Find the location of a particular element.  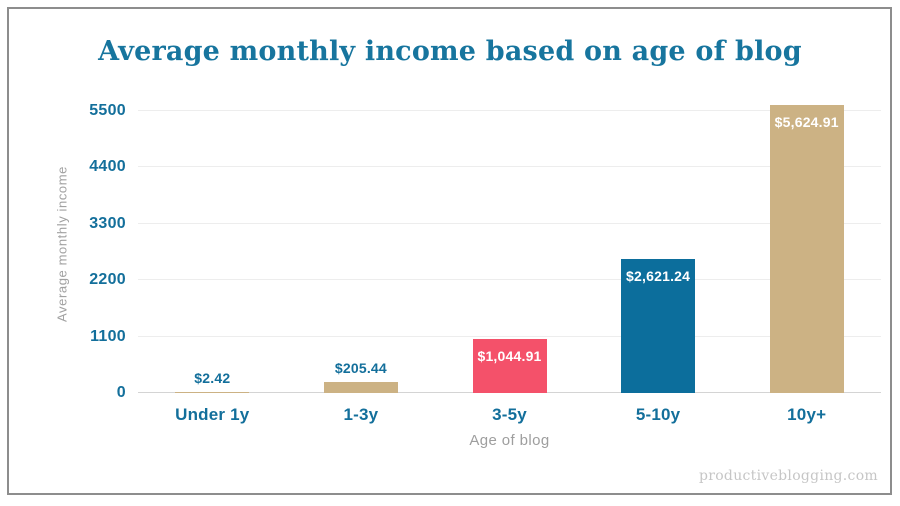

bar-value-label: $1,044.91 is located at coordinates (509, 356).